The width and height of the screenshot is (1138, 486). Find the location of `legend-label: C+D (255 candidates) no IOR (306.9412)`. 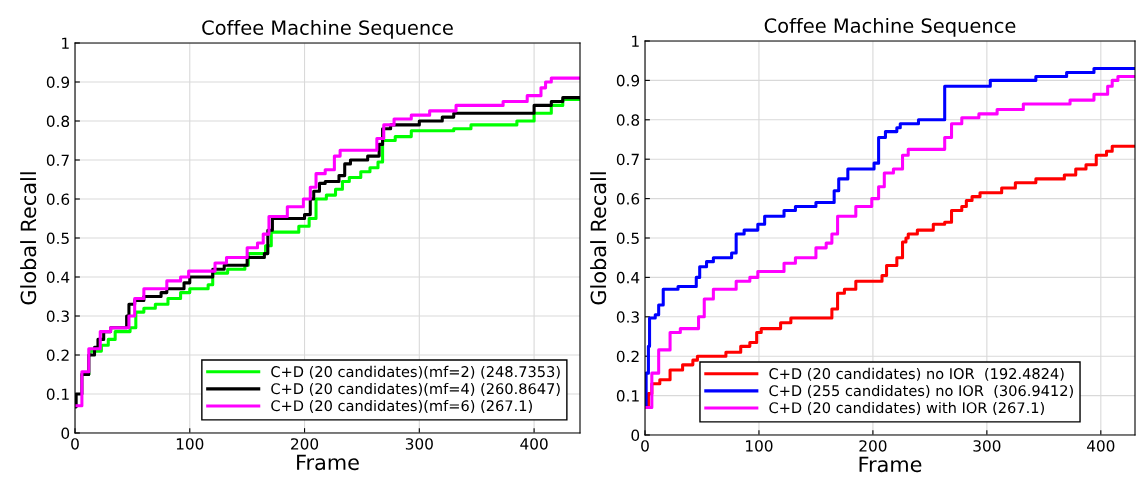

legend-label: C+D (255 candidates) no IOR (306.9412) is located at coordinates (921, 391).